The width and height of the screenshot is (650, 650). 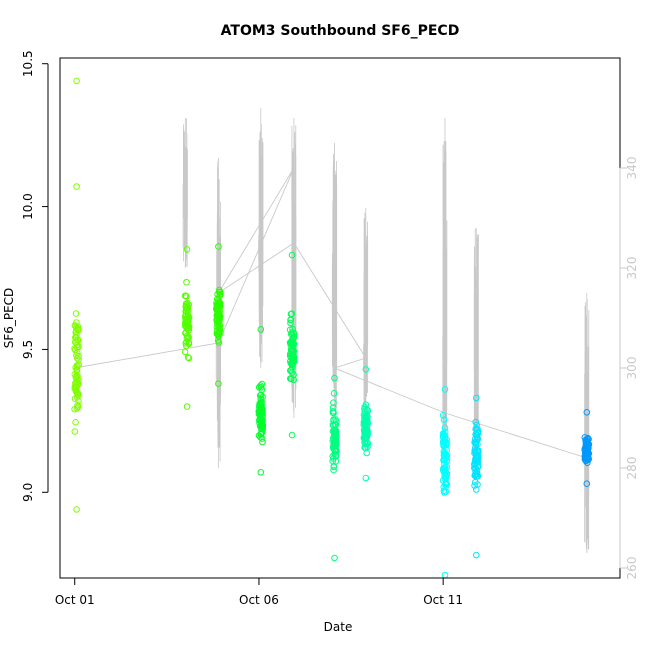 I want to click on secondary-tick-label: 280, so click(x=632, y=468).